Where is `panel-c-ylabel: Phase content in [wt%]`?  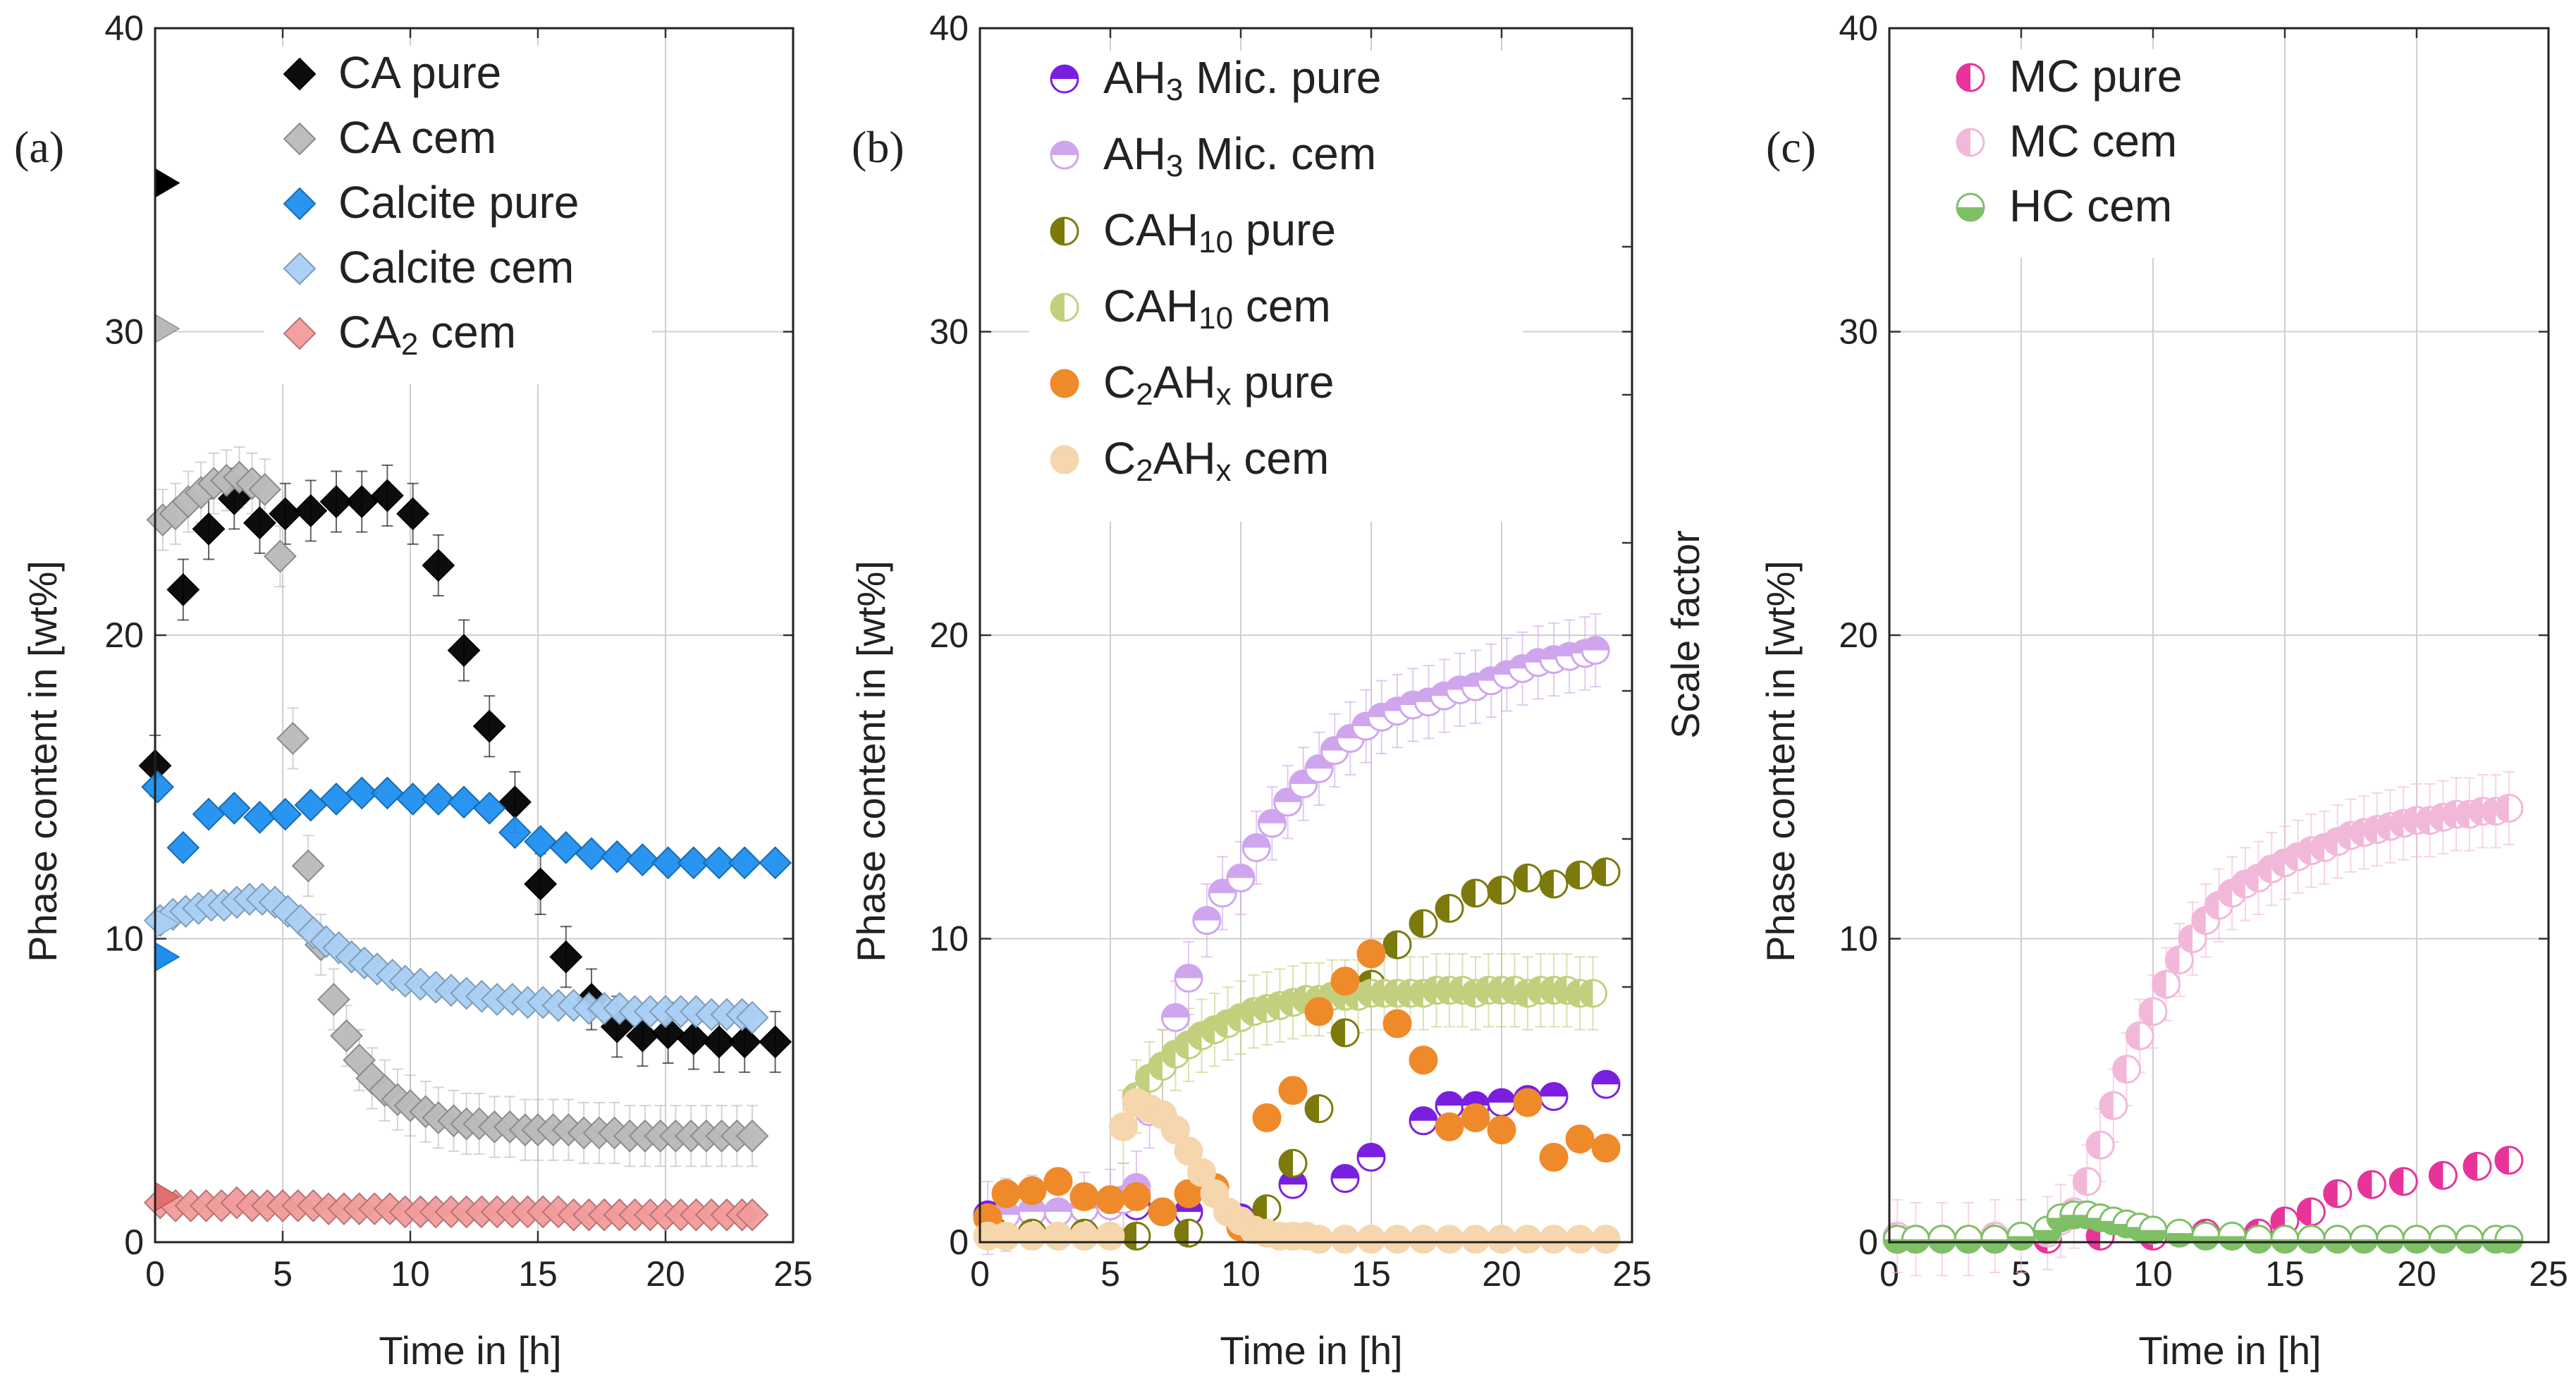 panel-c-ylabel: Phase content in [wt%] is located at coordinates (1780, 761).